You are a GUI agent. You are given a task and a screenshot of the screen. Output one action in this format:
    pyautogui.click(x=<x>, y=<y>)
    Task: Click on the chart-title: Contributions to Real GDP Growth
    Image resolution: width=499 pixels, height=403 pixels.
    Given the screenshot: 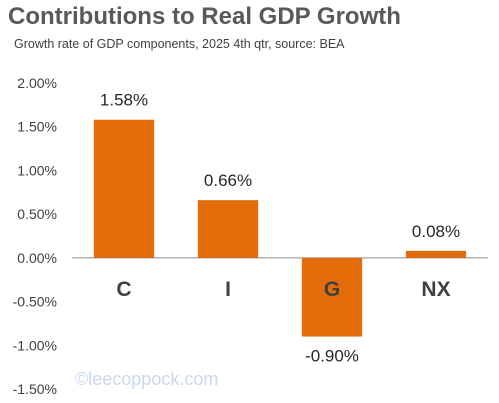 What is the action you would take?
    pyautogui.click(x=204, y=16)
    